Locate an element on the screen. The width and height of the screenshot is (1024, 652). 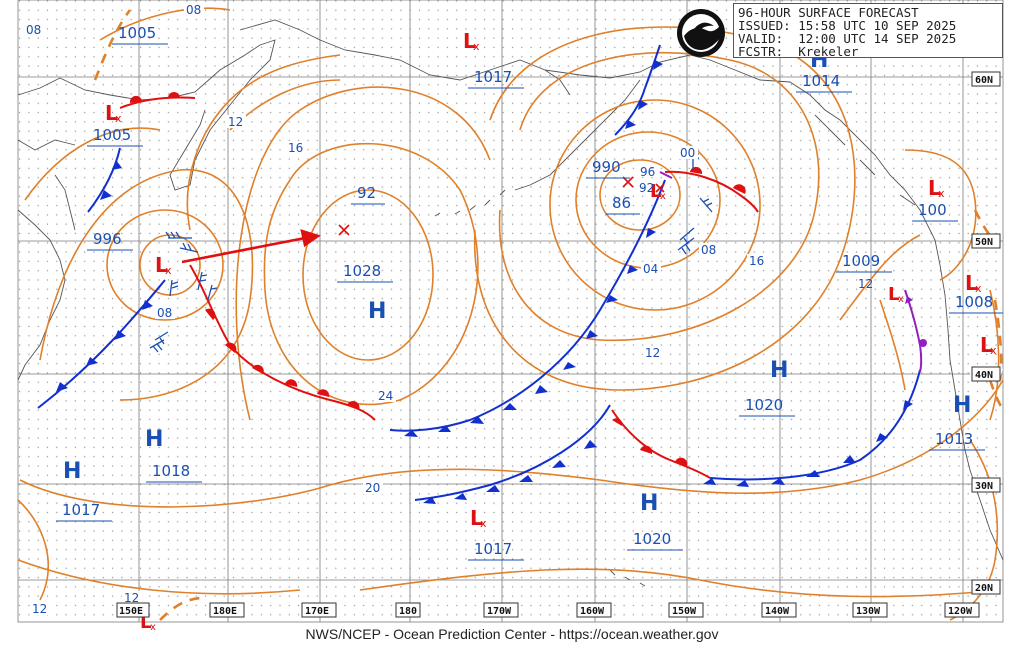
svg-text: 20 is located at coordinates (372, 488).